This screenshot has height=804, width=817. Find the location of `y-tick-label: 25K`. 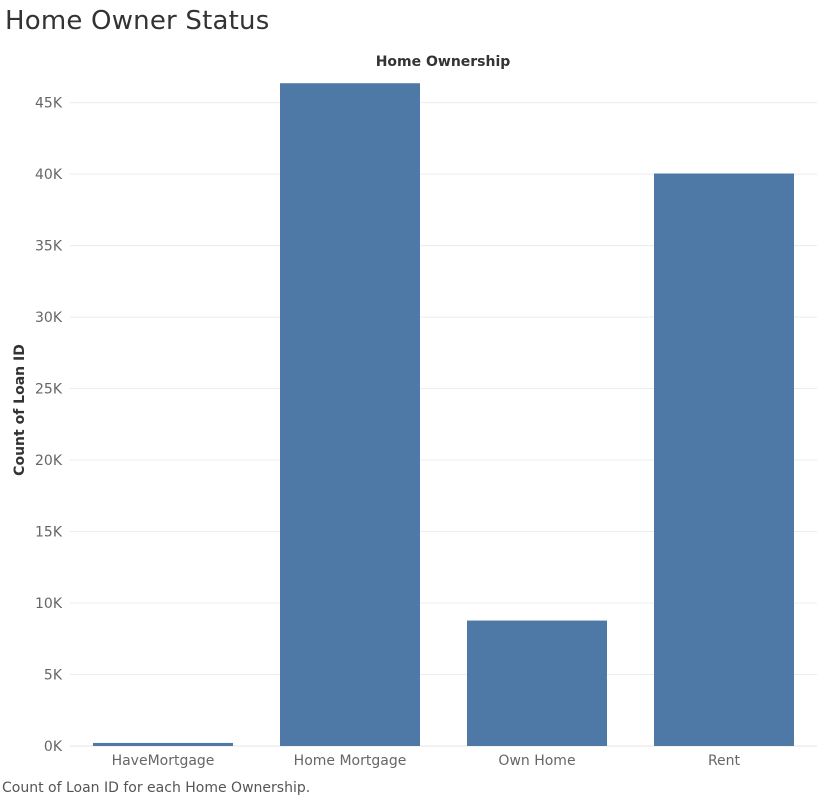

y-tick-label: 25K is located at coordinates (49, 390).